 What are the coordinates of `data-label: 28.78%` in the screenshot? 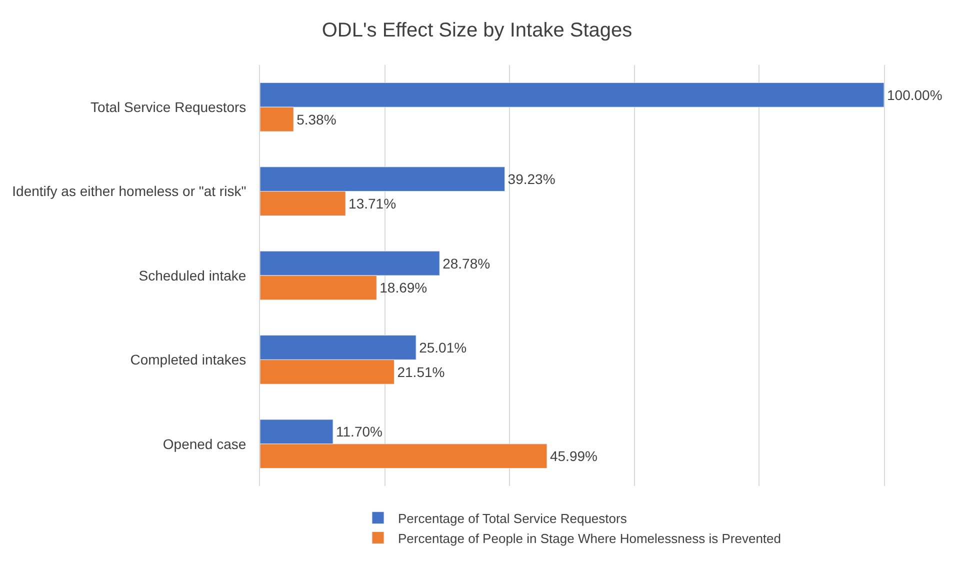 It's located at (466, 263).